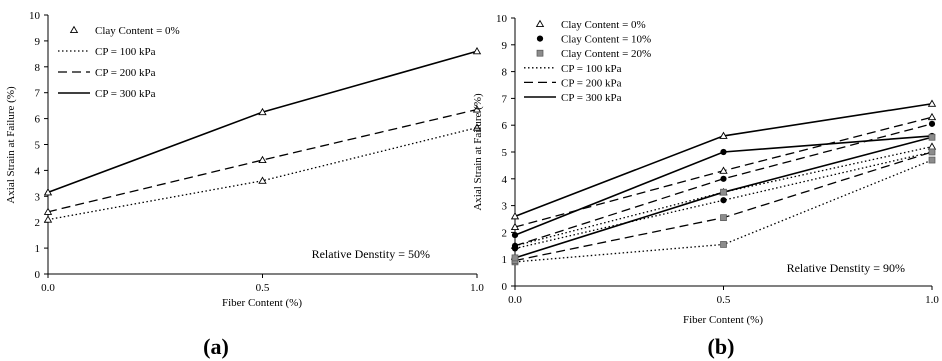 This screenshot has width=942, height=361. I want to click on panel-a-label: (a), so click(216, 346).